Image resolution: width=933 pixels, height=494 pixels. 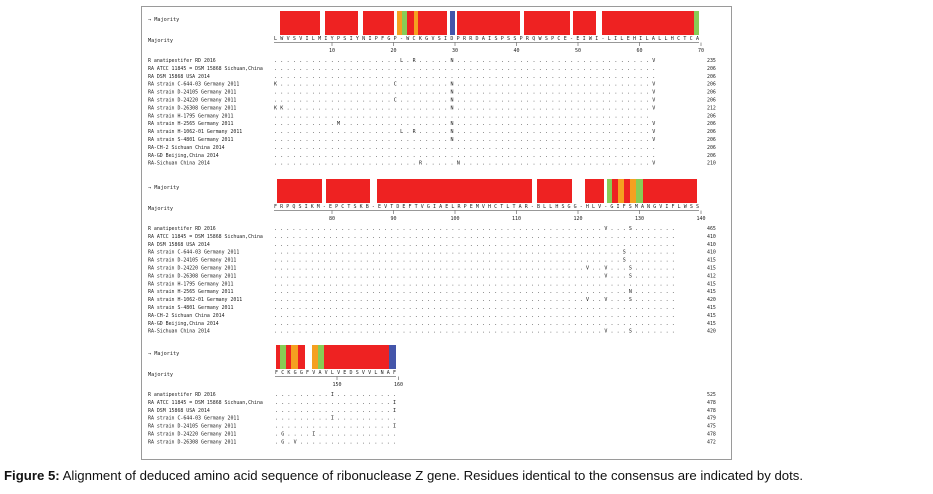 I want to click on sequence-end-position: 478, so click(x=711, y=435).